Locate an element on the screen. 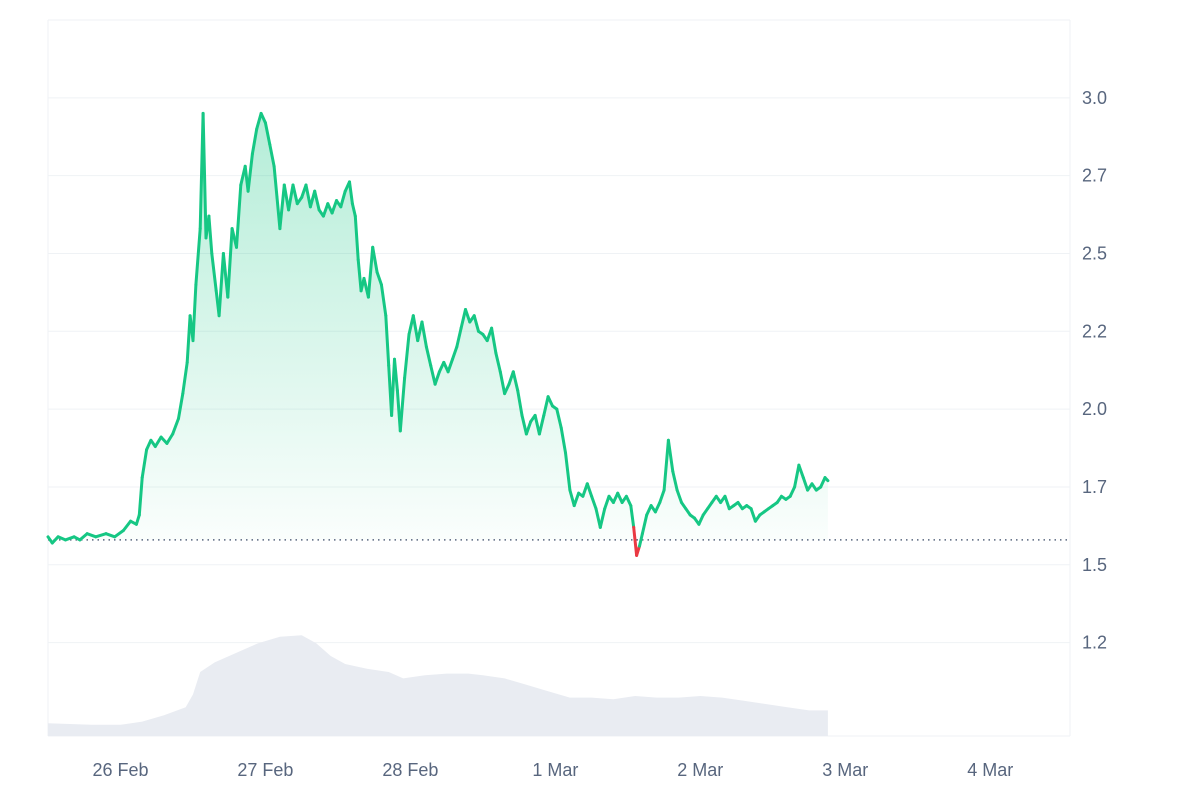 The image size is (1200, 805). y-axis: 1.2 1.5 1.7 2.0 2.2 2.5 2.7 3.0 is located at coordinates (1094, 370).